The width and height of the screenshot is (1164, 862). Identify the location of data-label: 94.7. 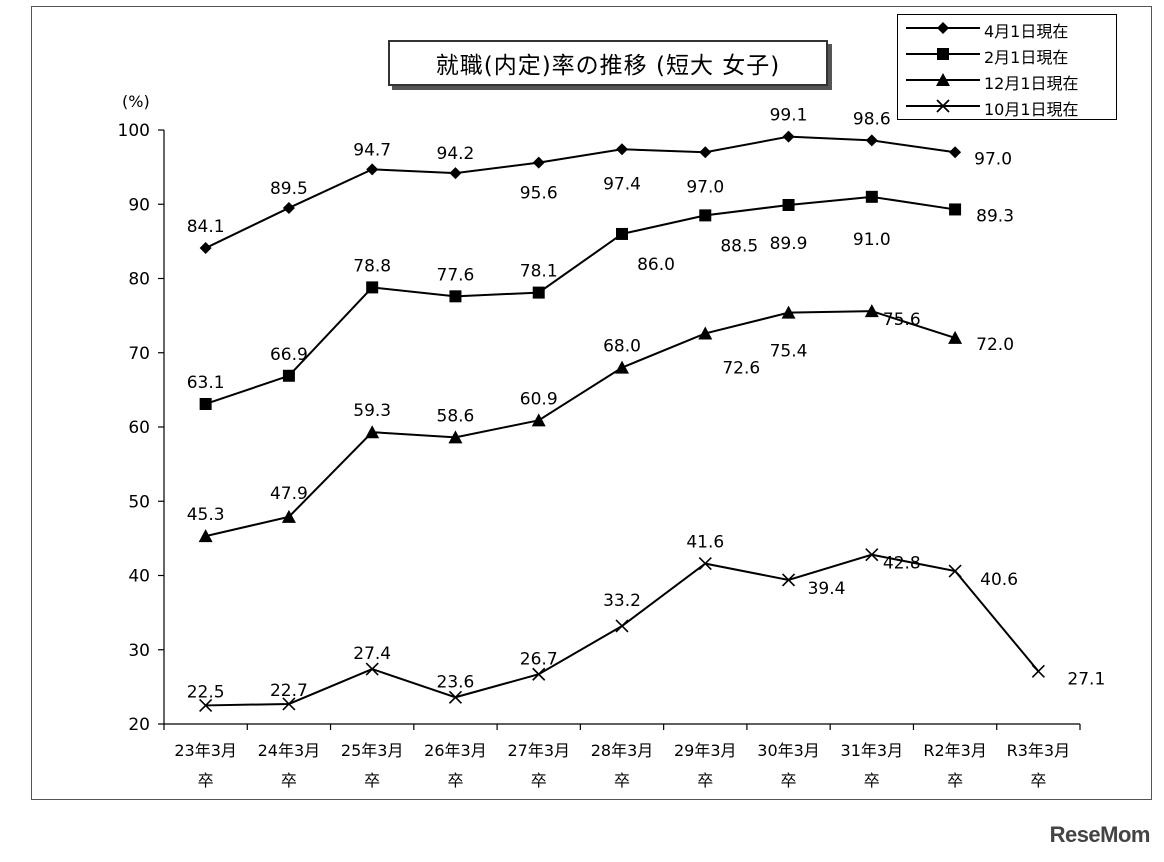
(372, 150).